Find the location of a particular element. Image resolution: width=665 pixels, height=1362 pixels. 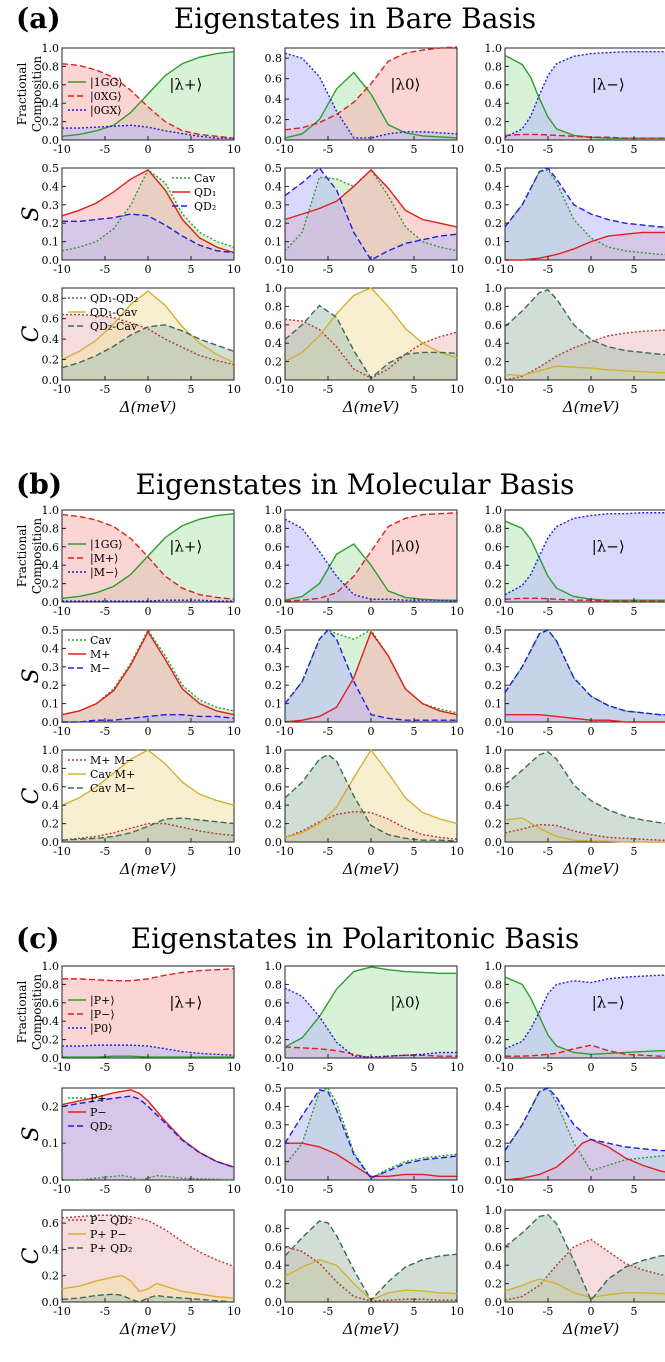

legend-label: M+ M− is located at coordinates (112, 760).